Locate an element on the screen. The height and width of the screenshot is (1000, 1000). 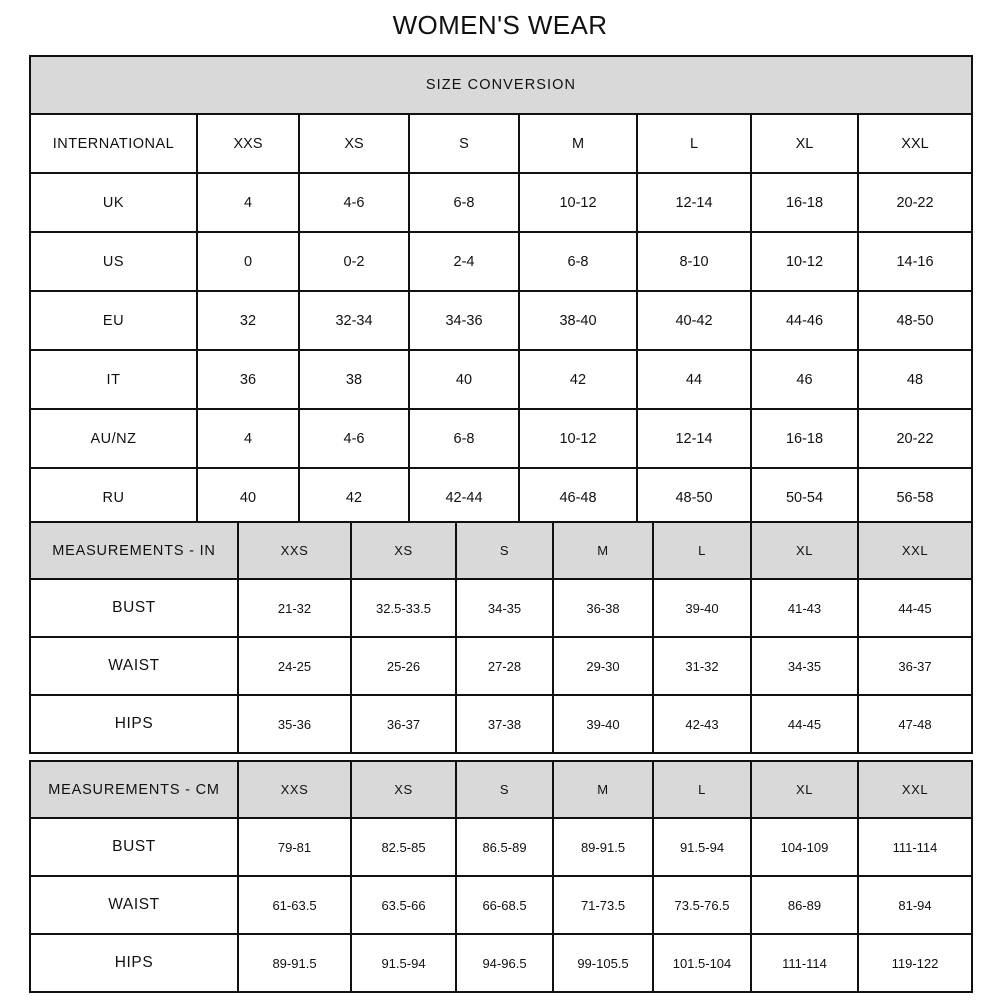
table-cell: 48 is located at coordinates (915, 379).